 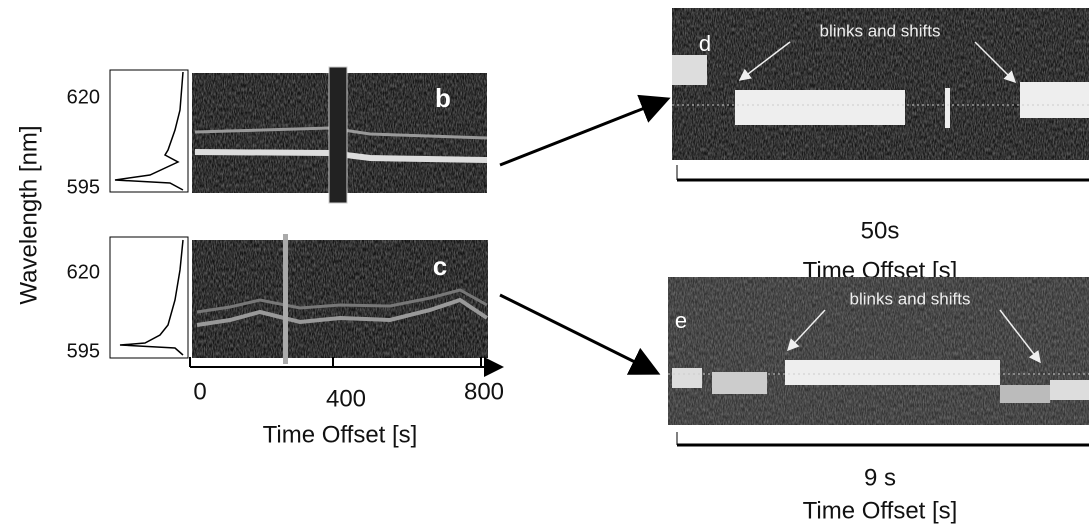 I want to click on x-tick-label: 800, so click(x=484, y=391).